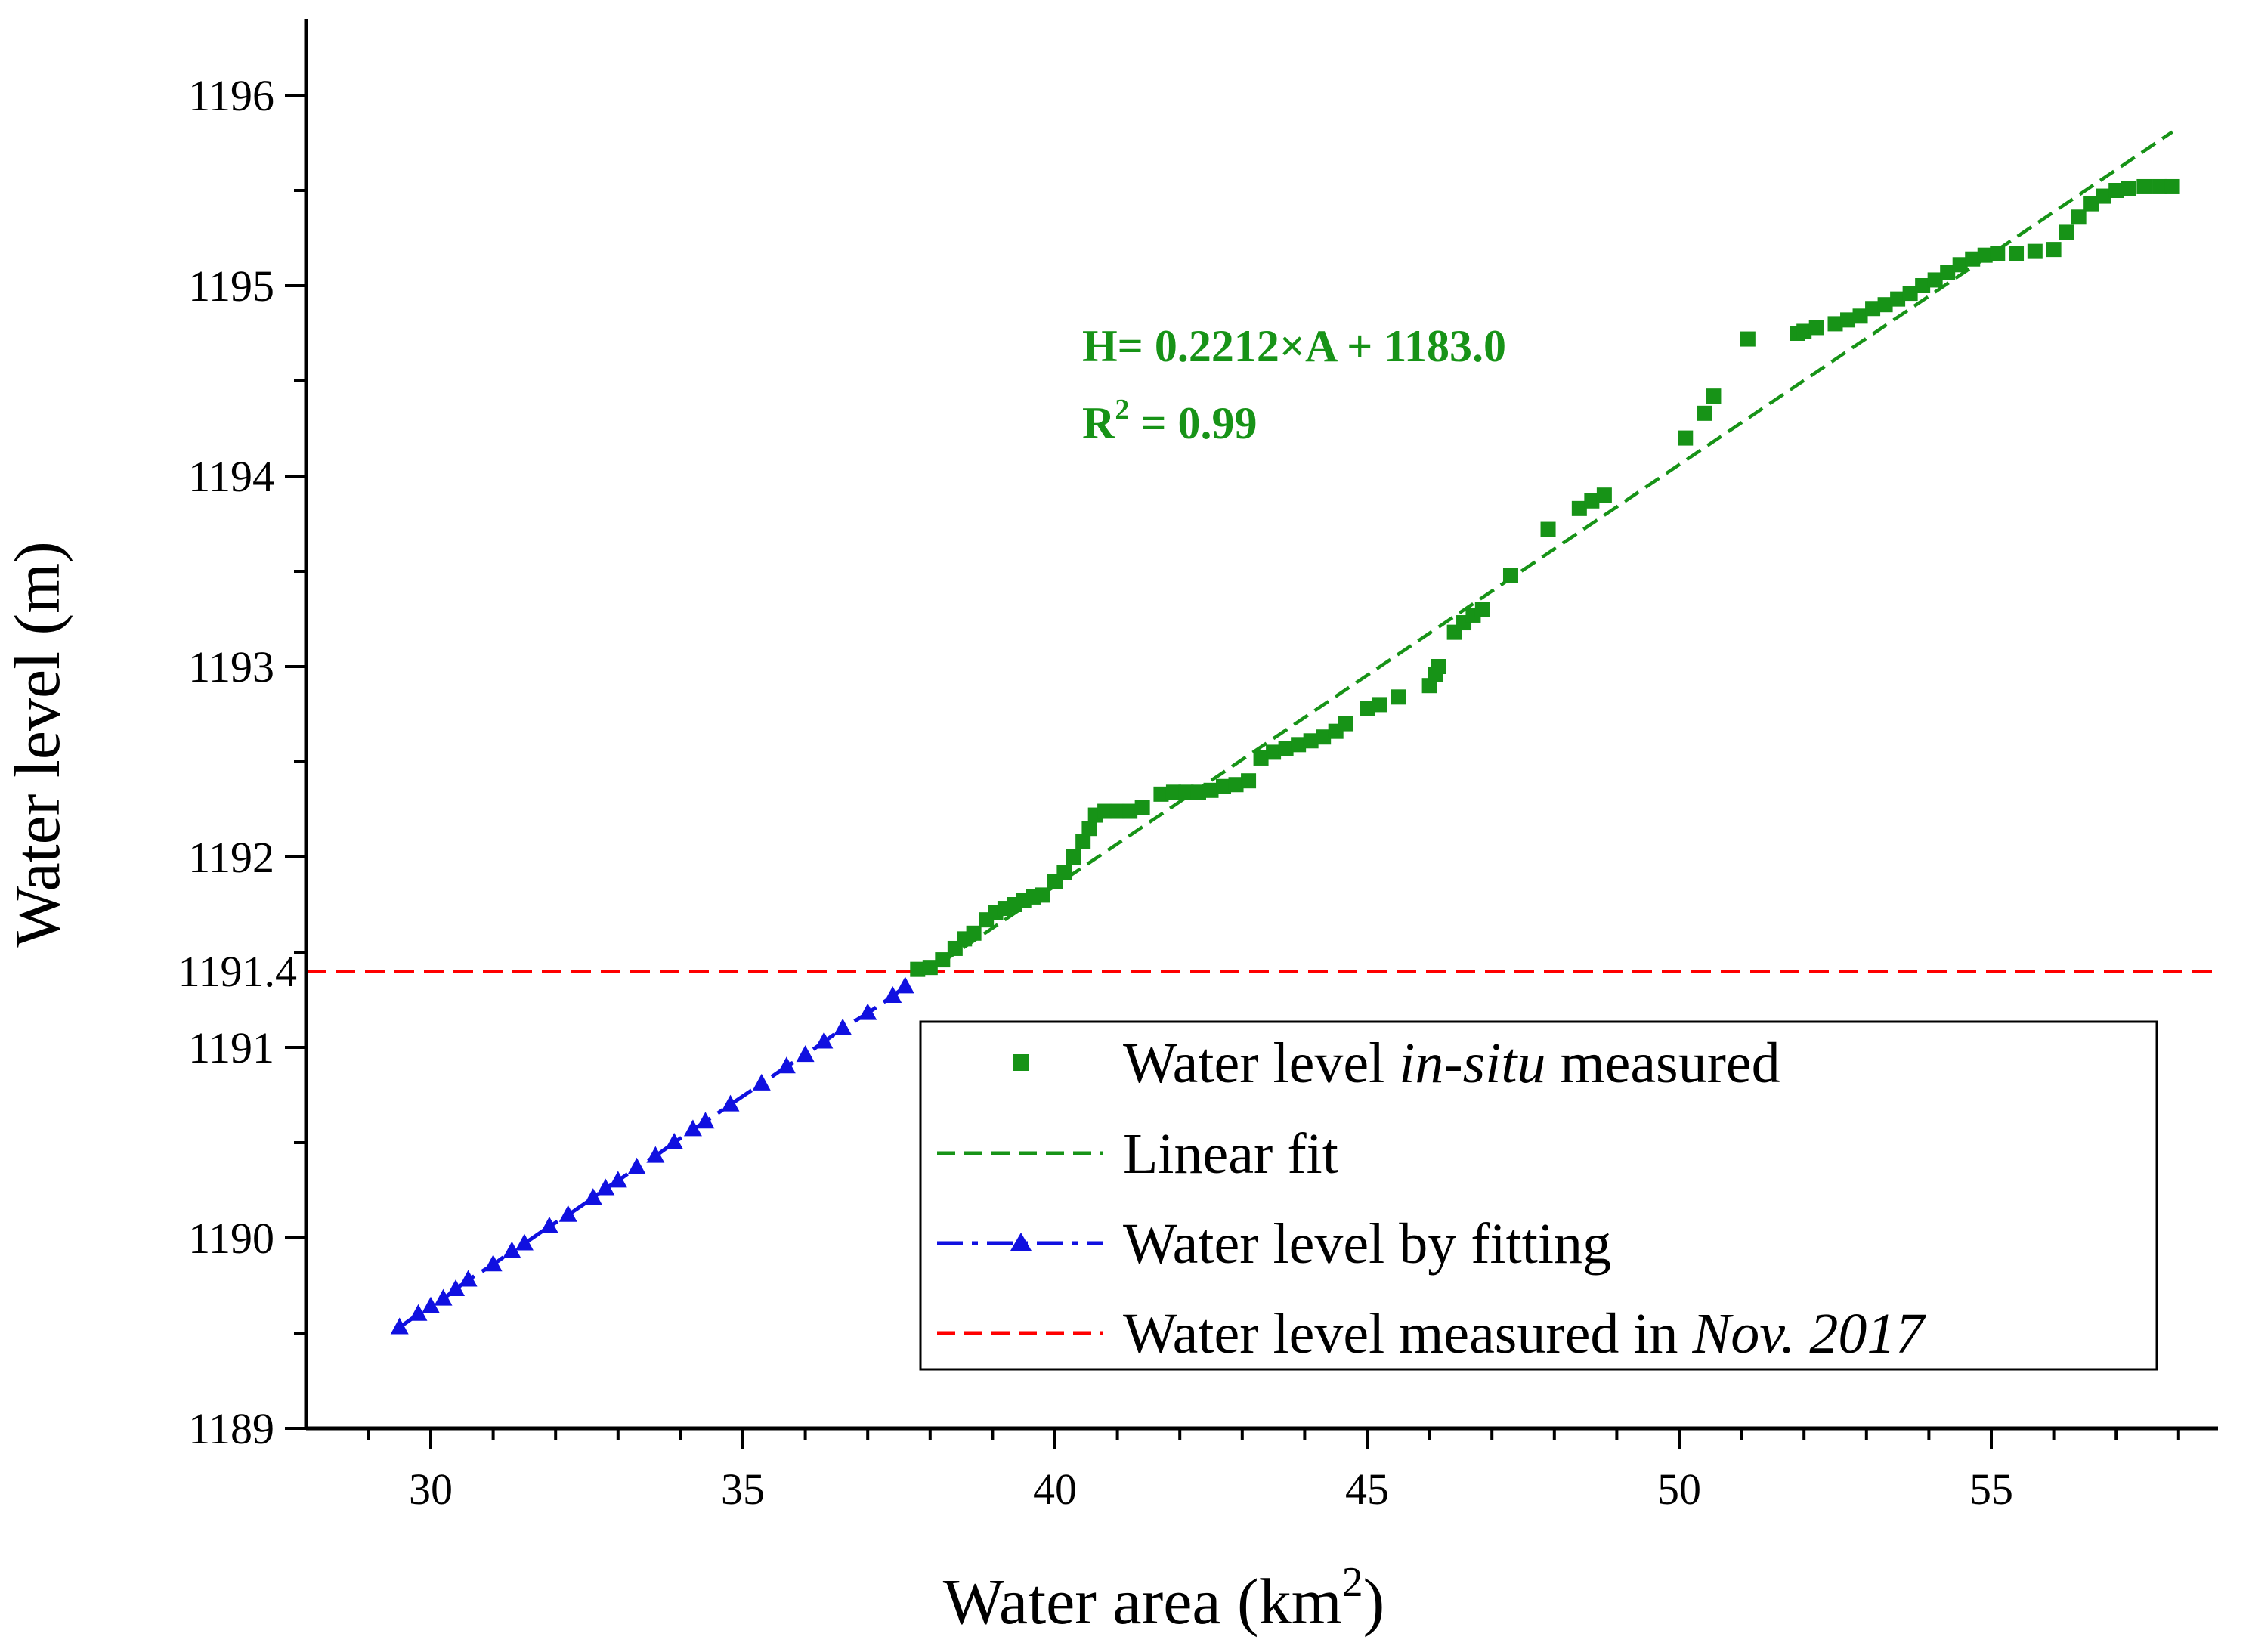  I want to click on x-tick-label: 40, so click(1055, 1489).